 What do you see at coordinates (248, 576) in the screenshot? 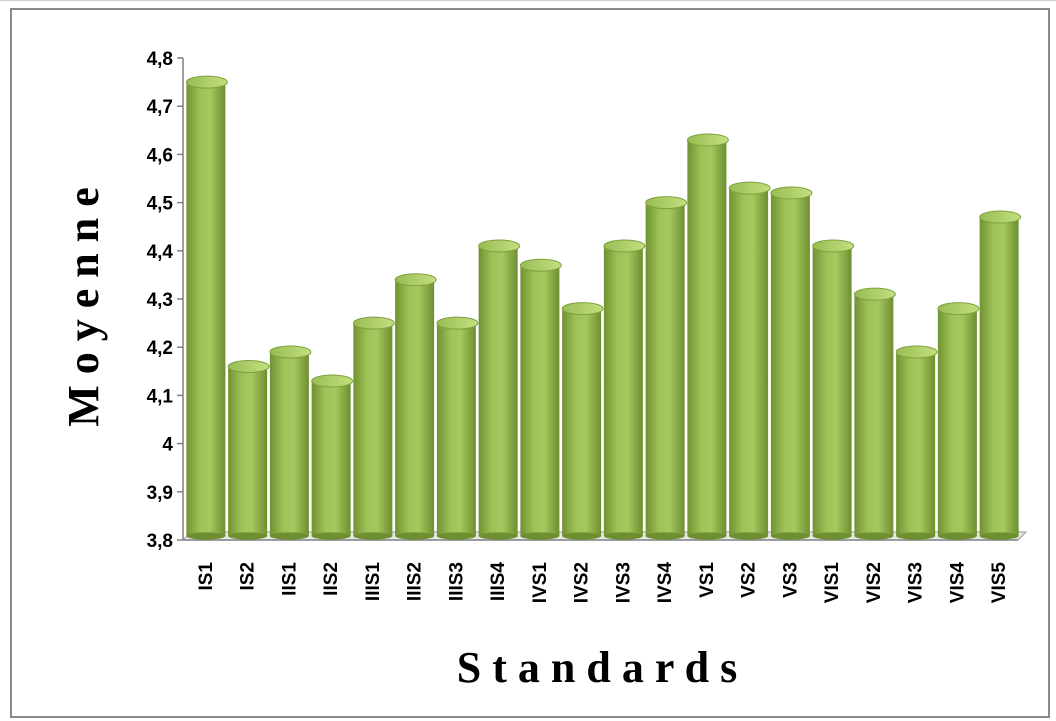
I see `x-tick-label: IS2` at bounding box center [248, 576].